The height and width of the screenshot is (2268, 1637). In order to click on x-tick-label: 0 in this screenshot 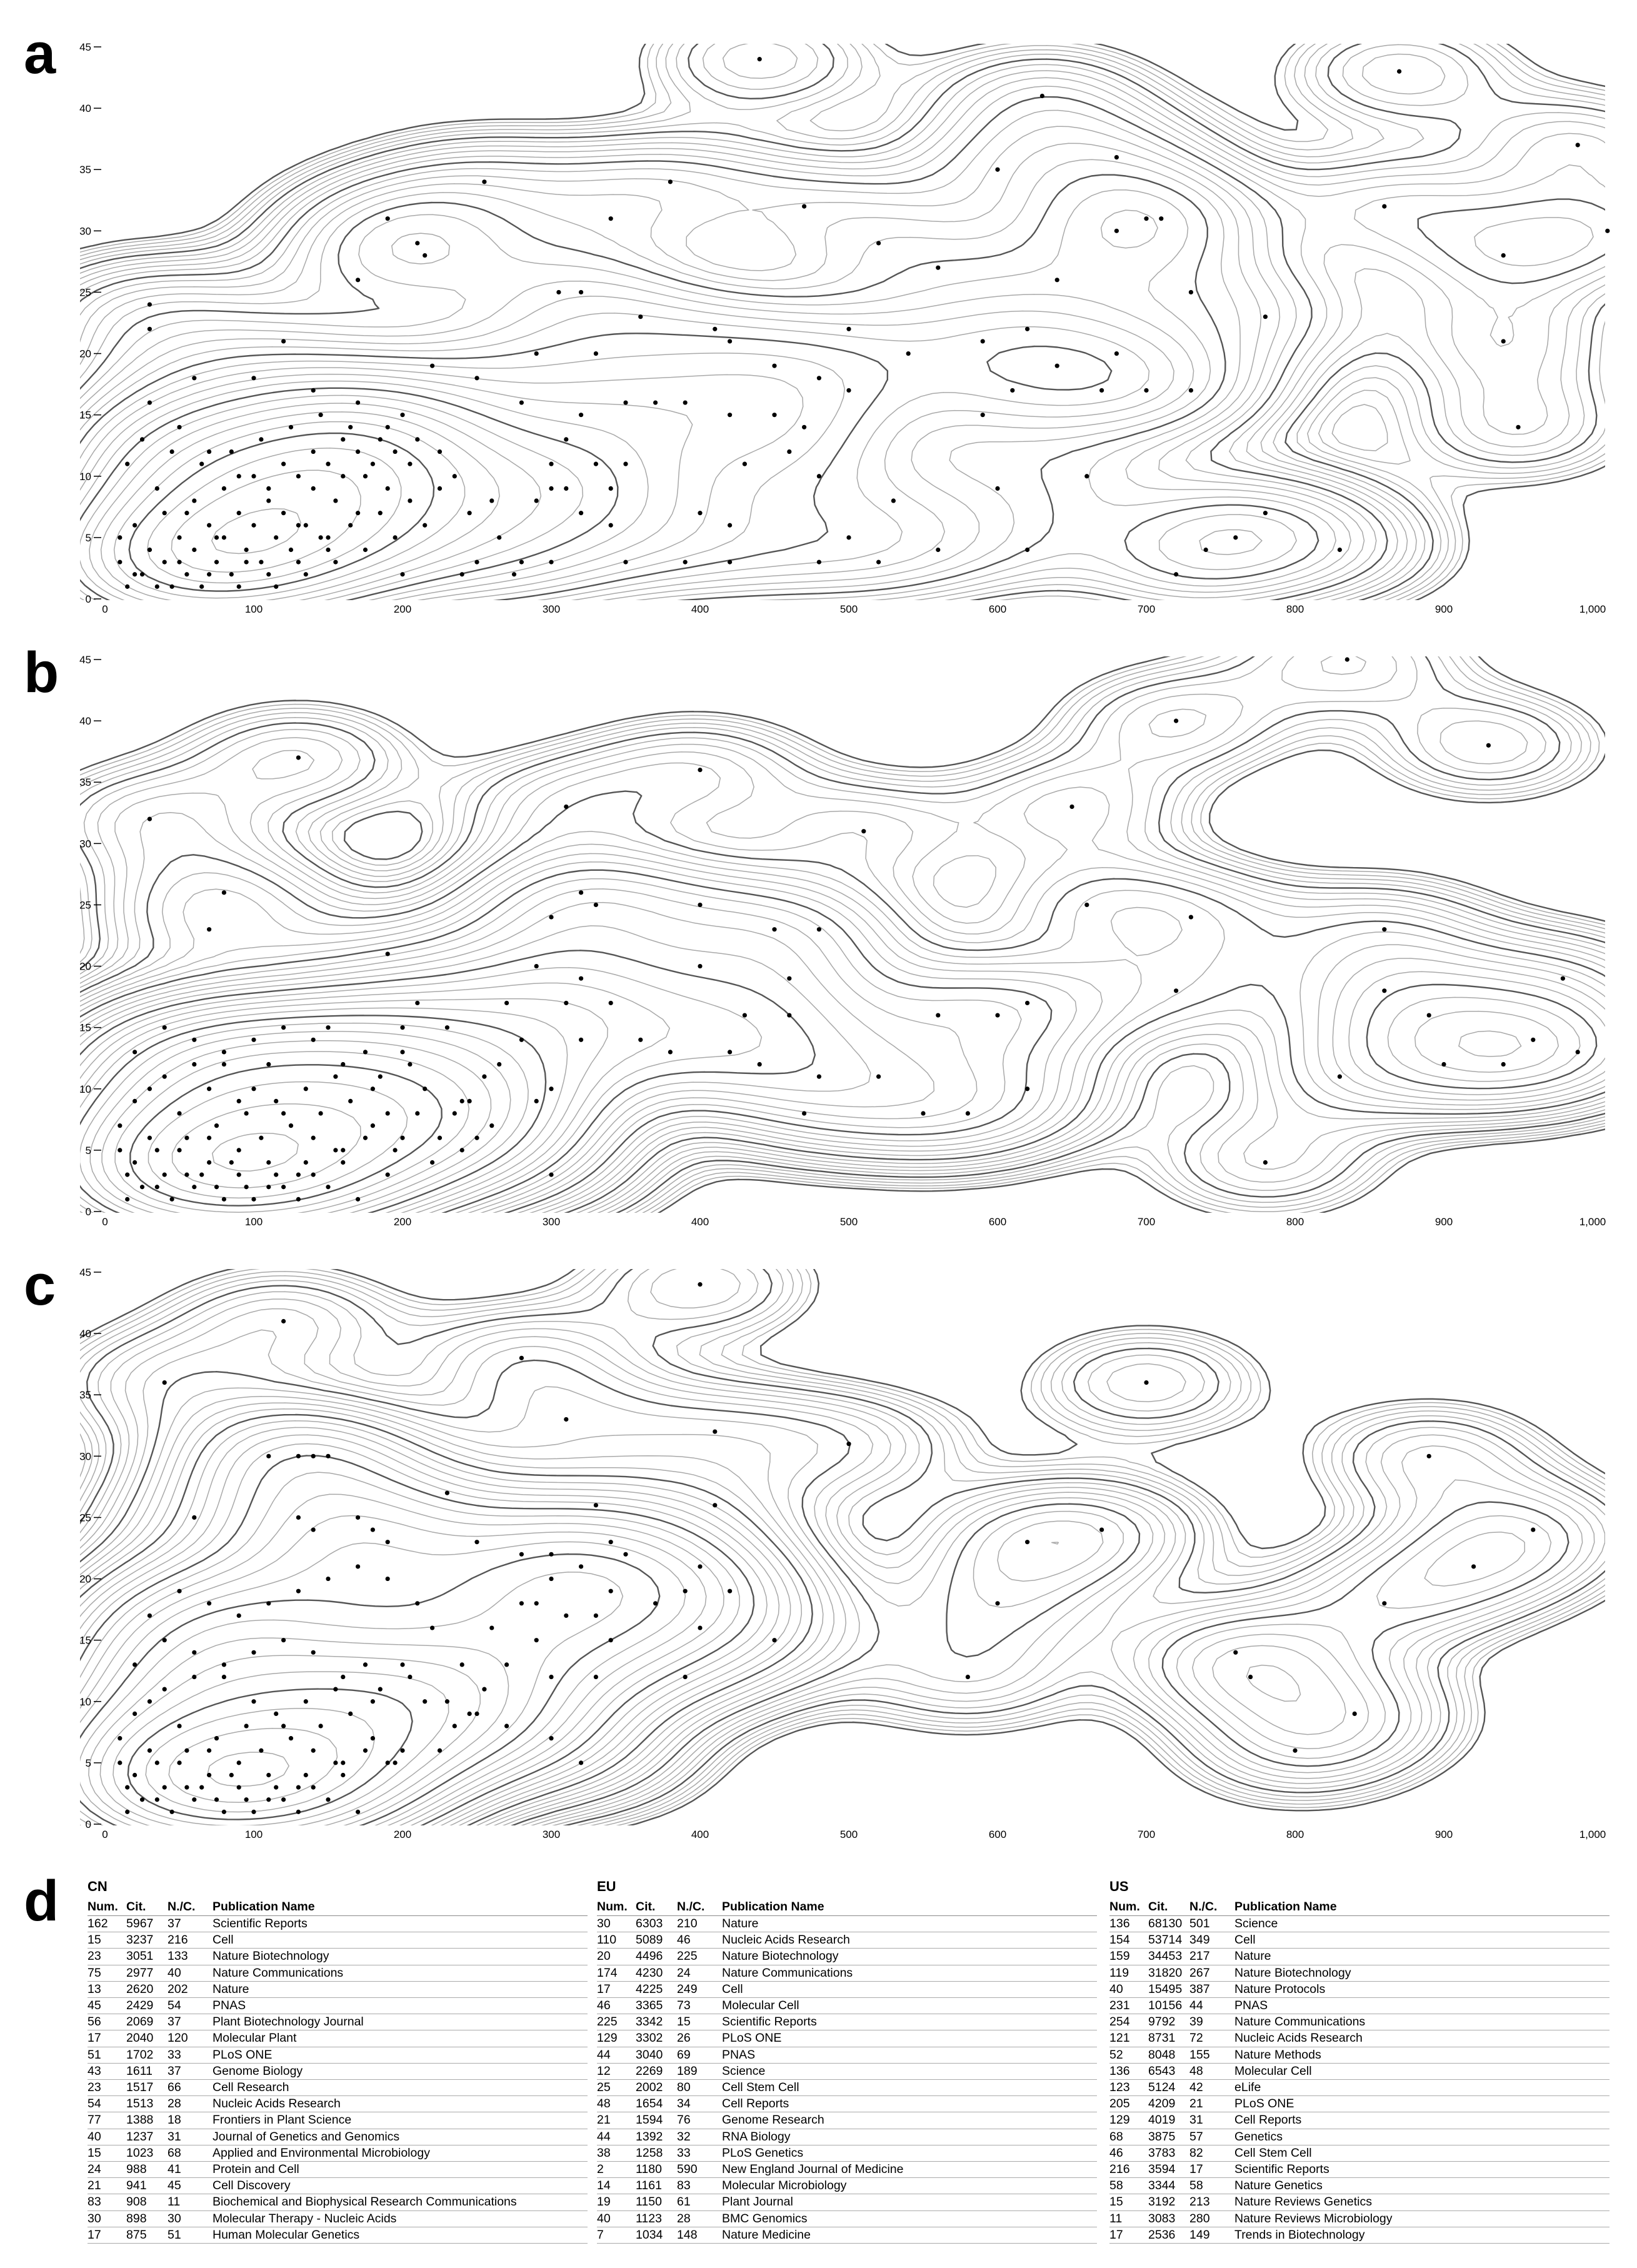, I will do `click(105, 609)`.